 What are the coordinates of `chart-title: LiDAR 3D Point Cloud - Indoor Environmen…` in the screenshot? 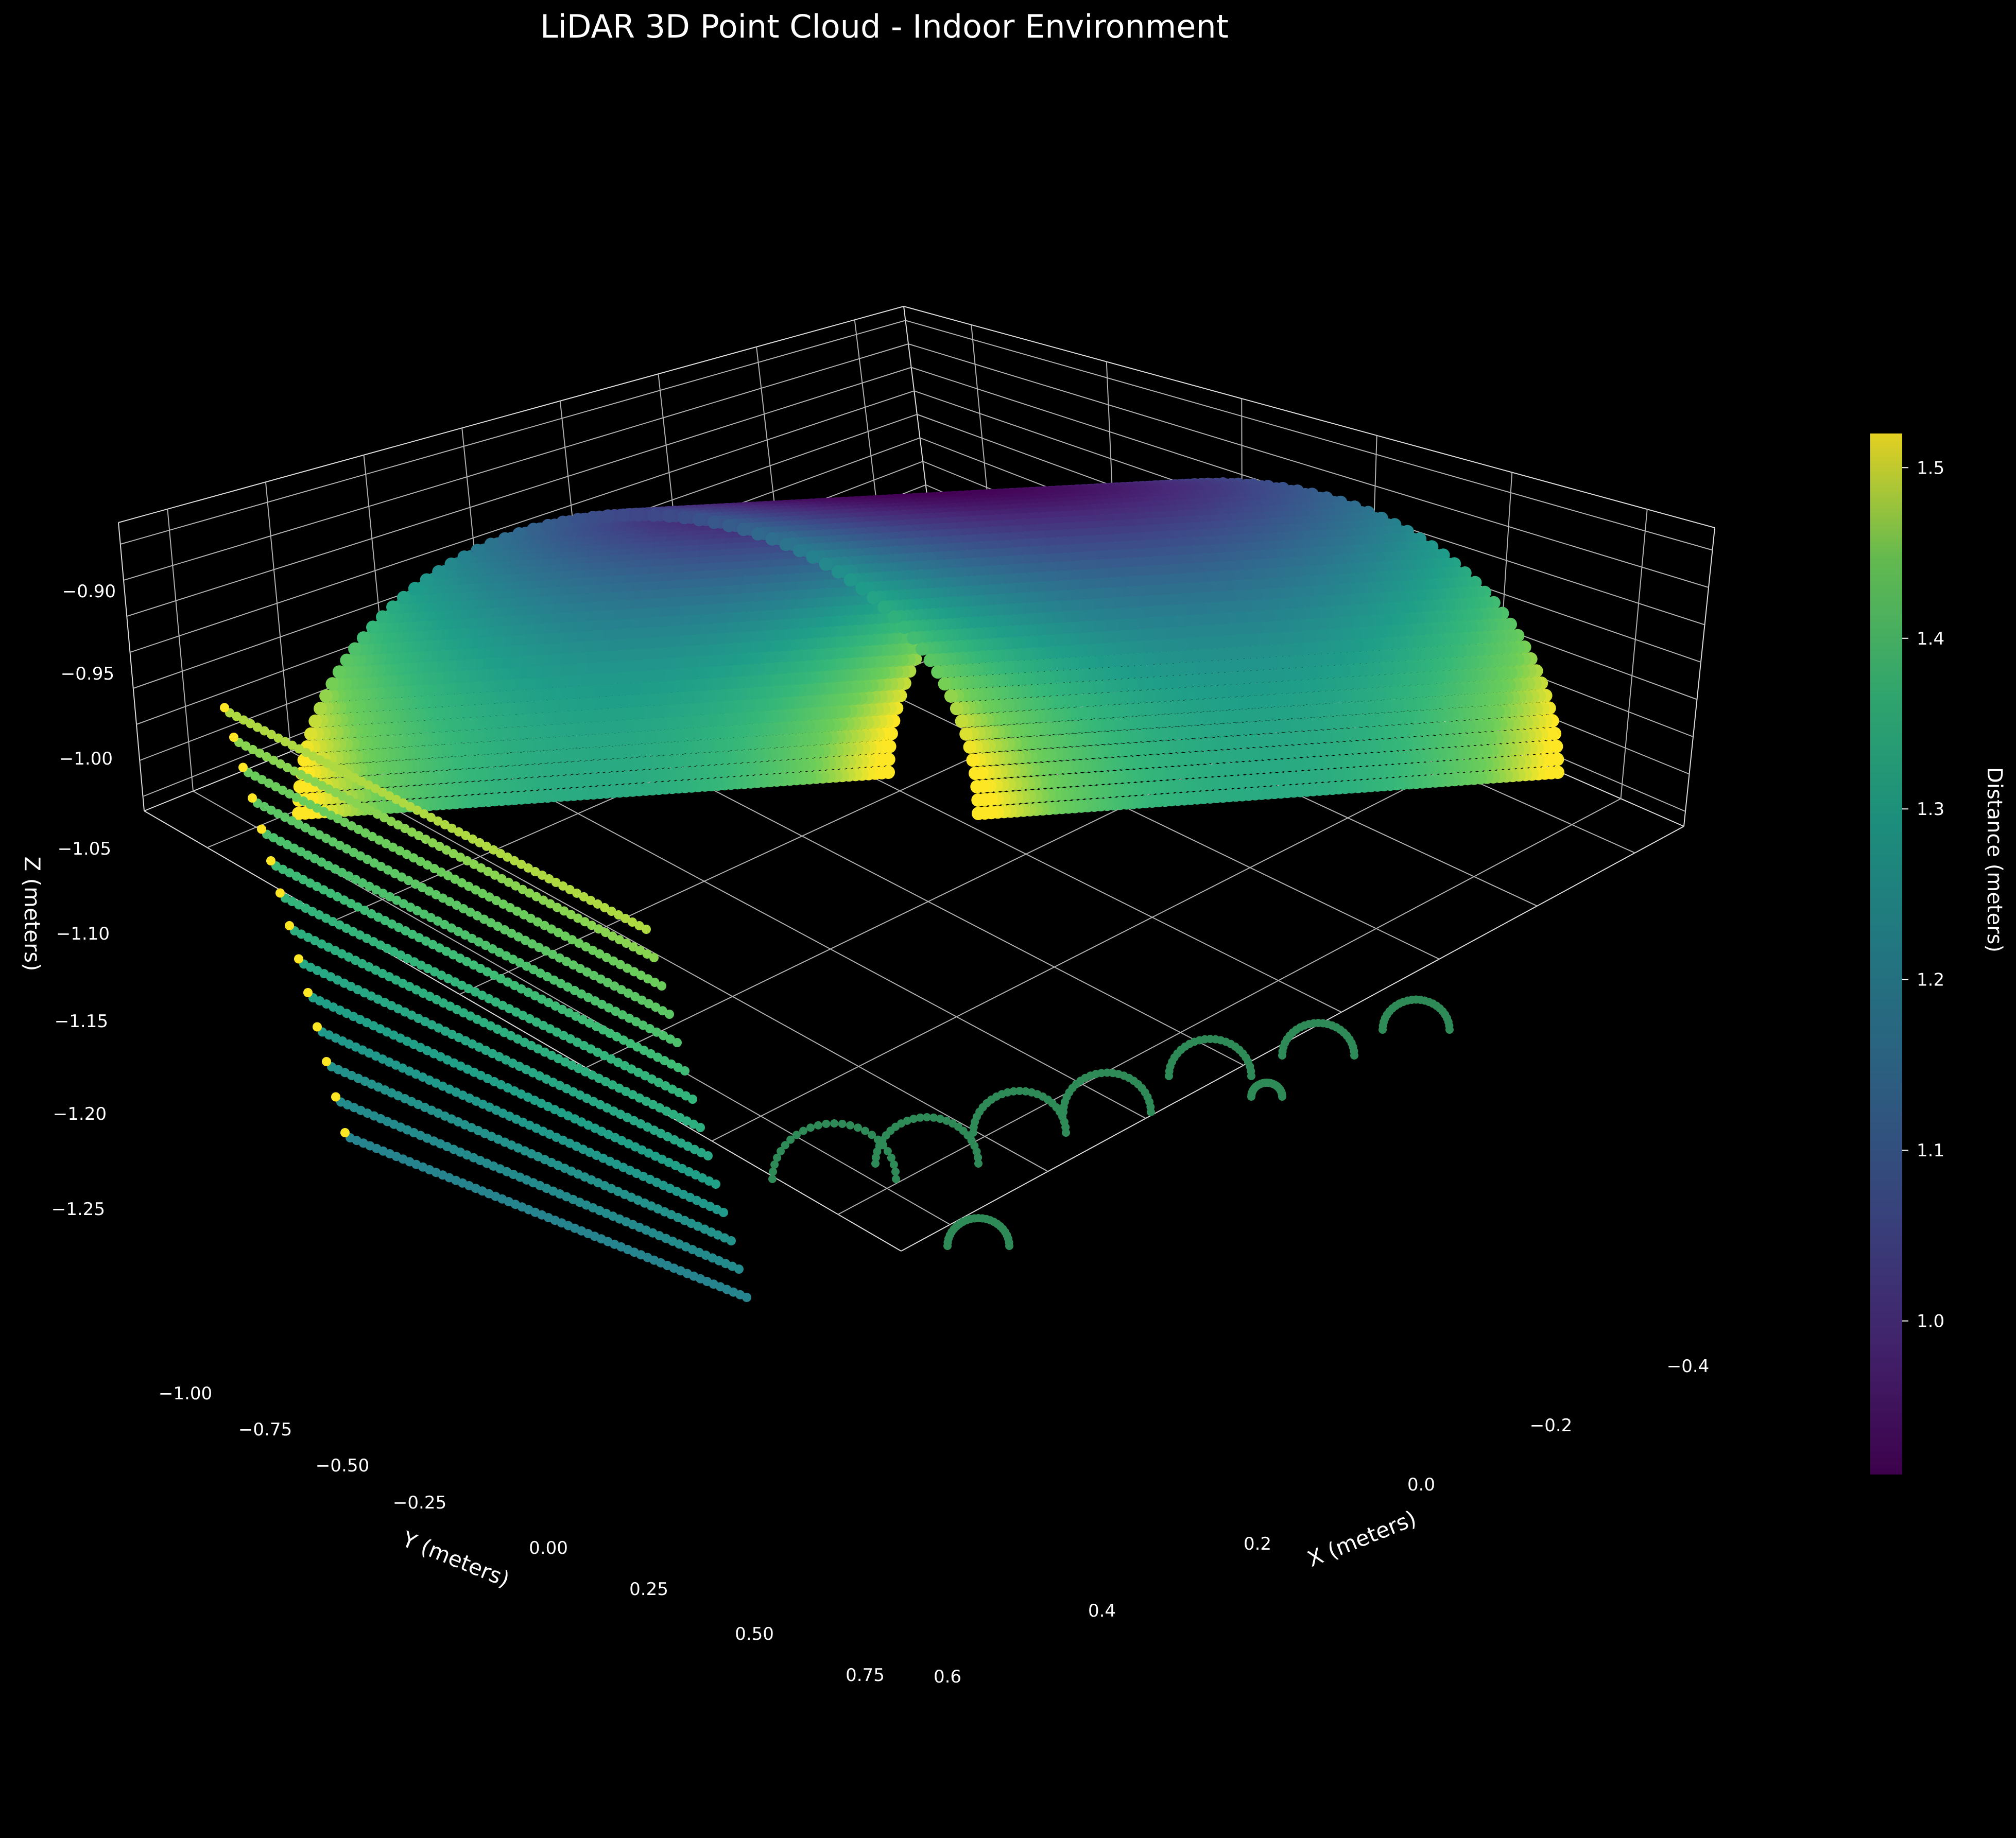 It's located at (884, 26).